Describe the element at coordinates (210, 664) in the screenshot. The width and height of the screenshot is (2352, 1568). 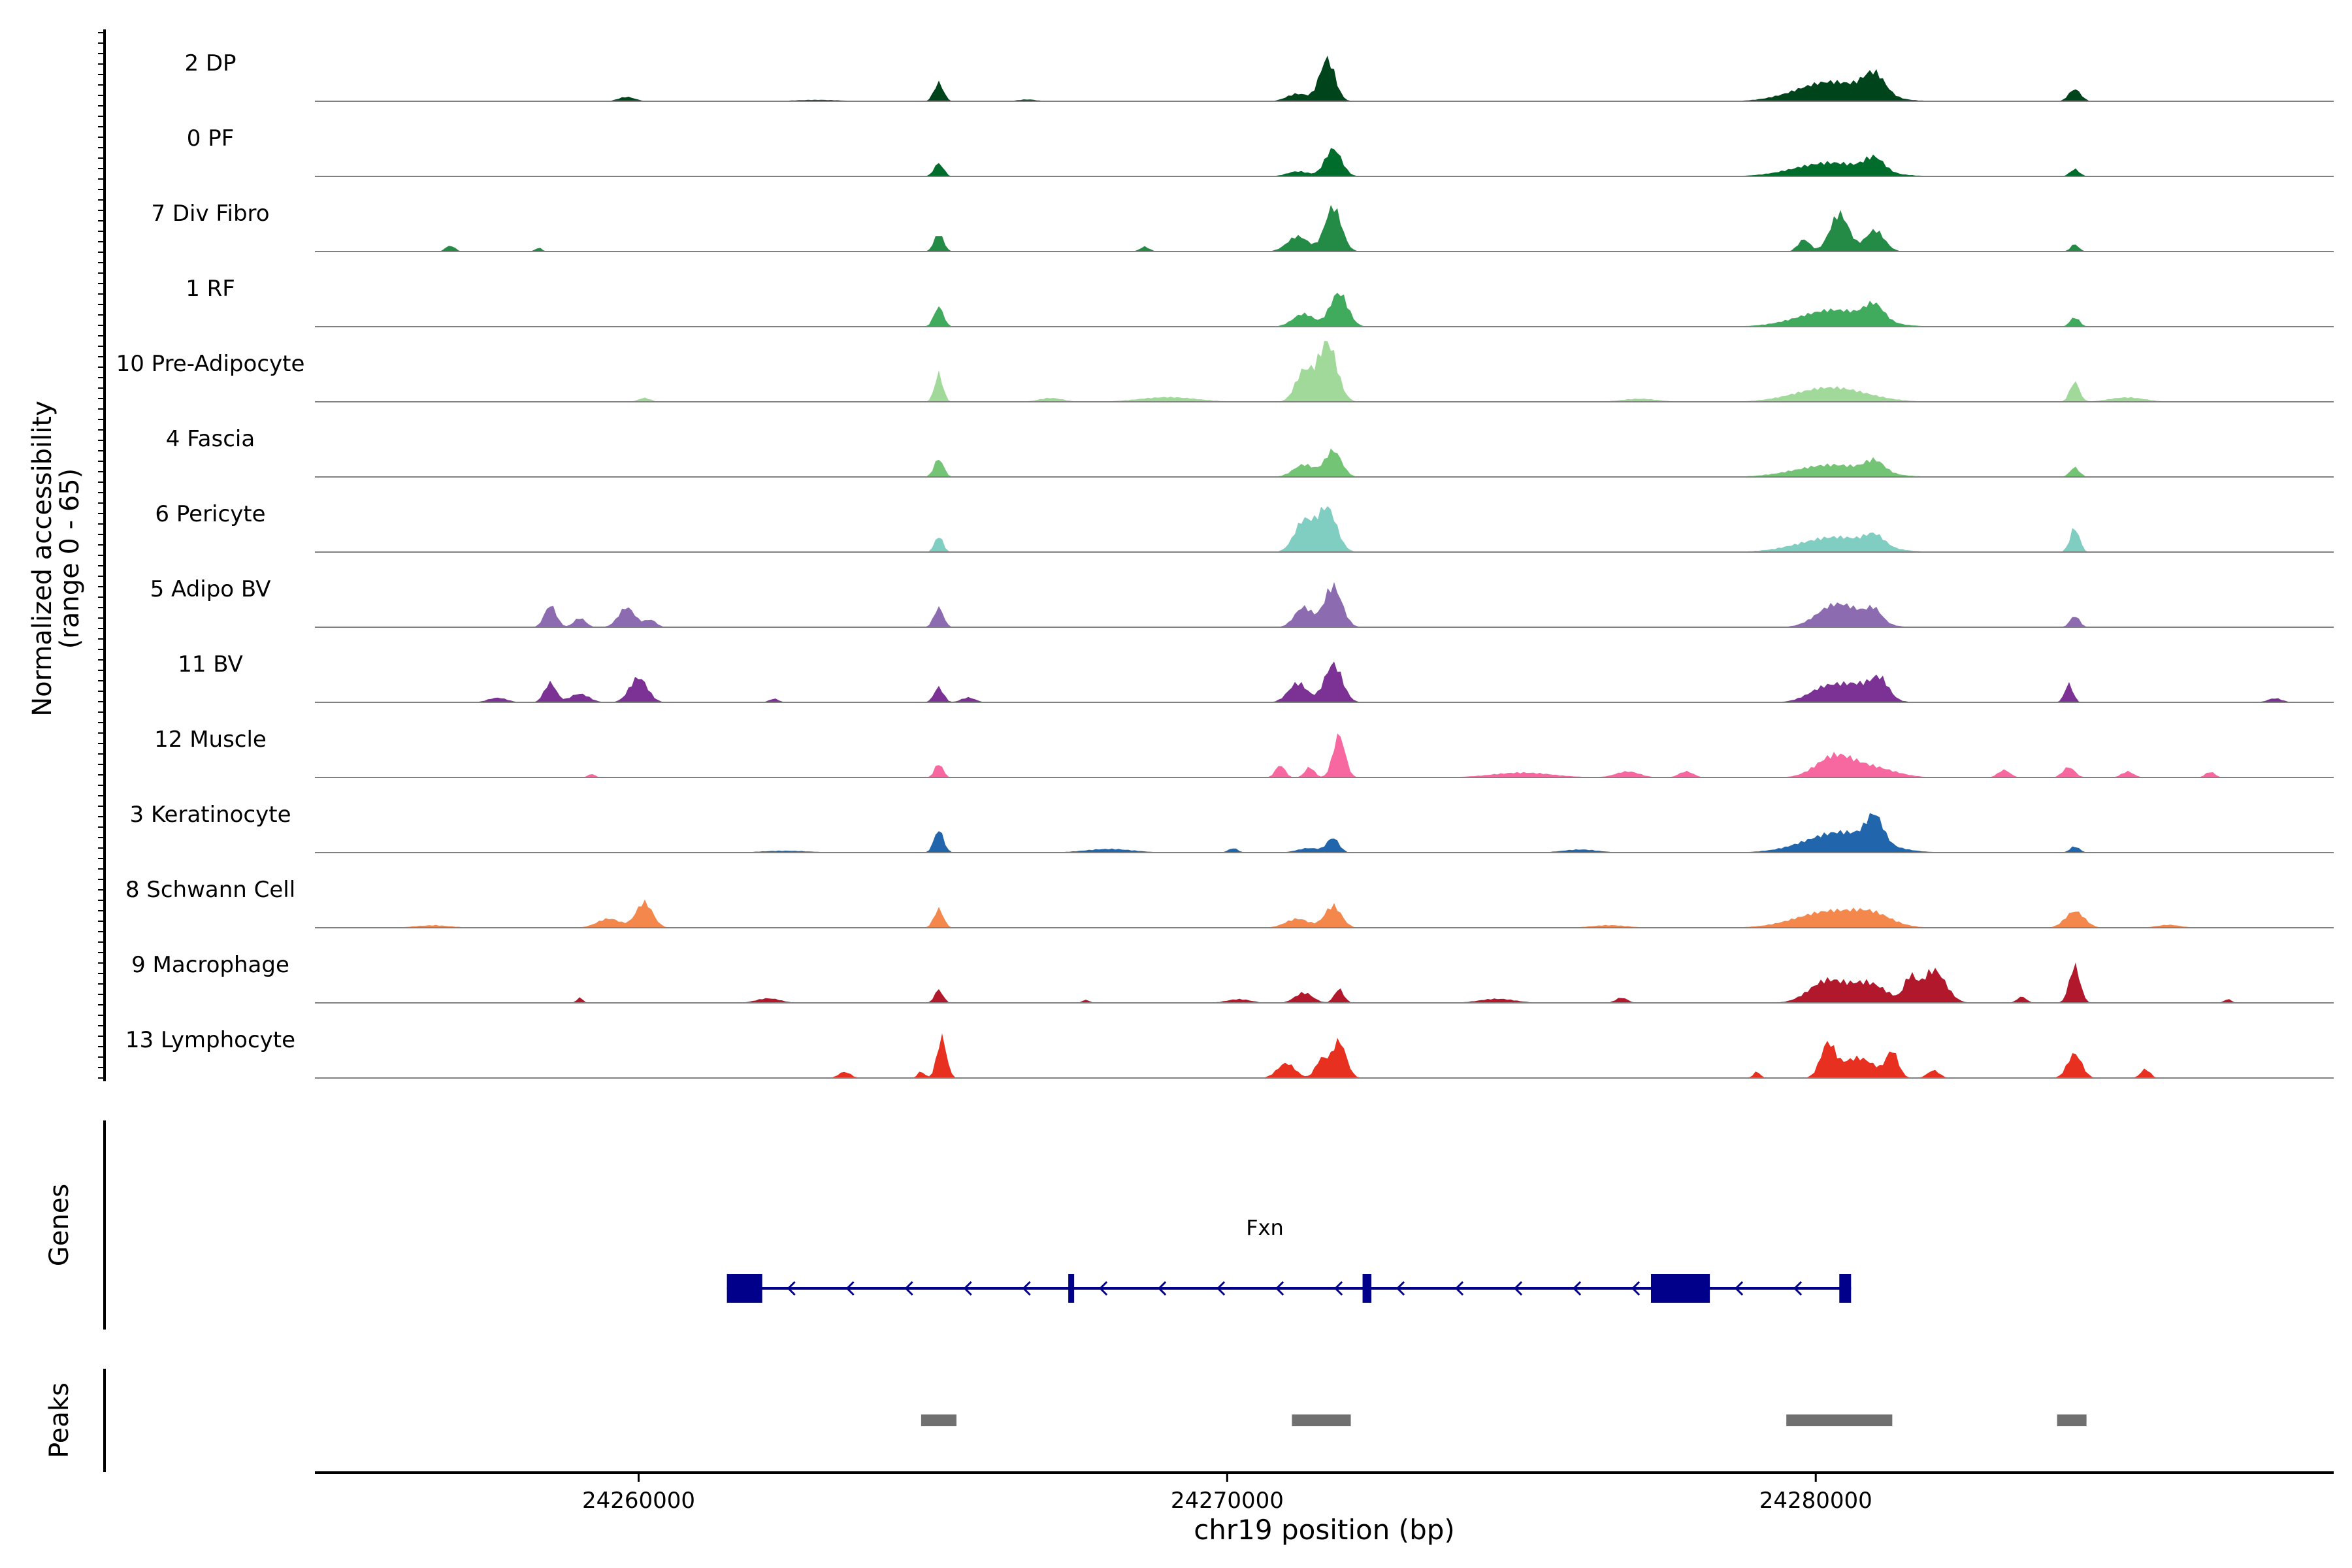
I see `track-label: 11 BV` at that location.